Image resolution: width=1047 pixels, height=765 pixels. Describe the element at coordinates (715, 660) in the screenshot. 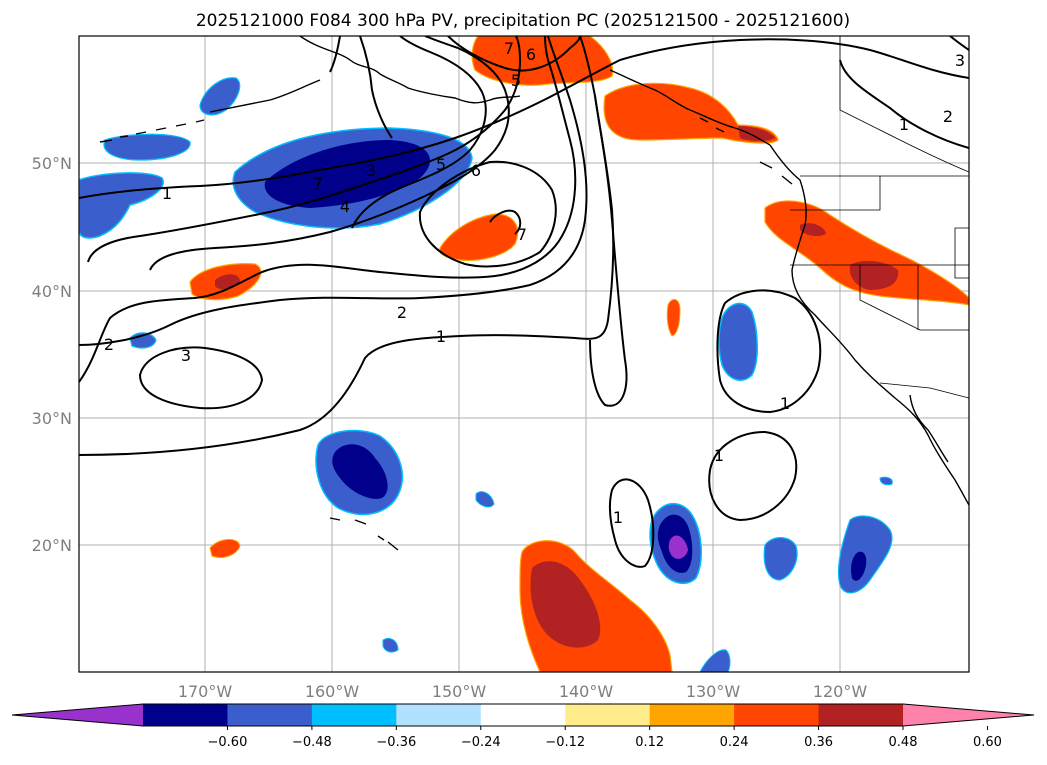

I see `neg-area-south-edge` at that location.